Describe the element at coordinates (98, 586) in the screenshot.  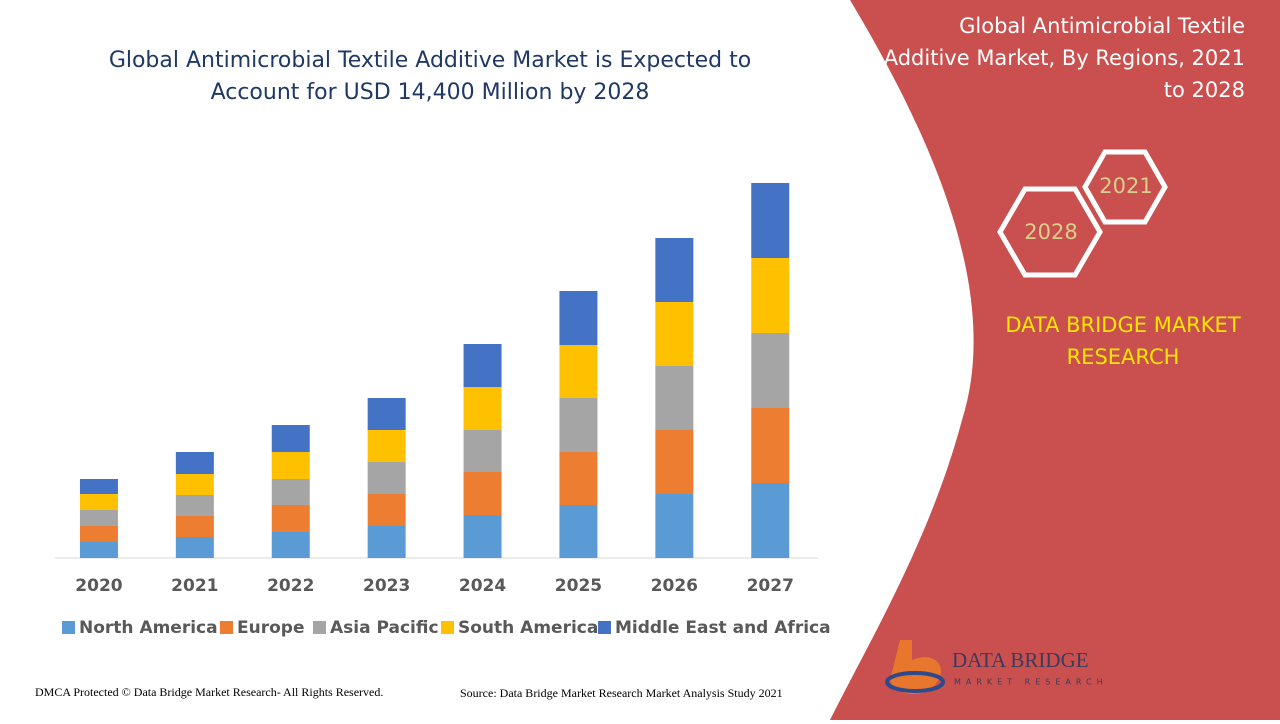
I see `x-tick-label: 2020` at that location.